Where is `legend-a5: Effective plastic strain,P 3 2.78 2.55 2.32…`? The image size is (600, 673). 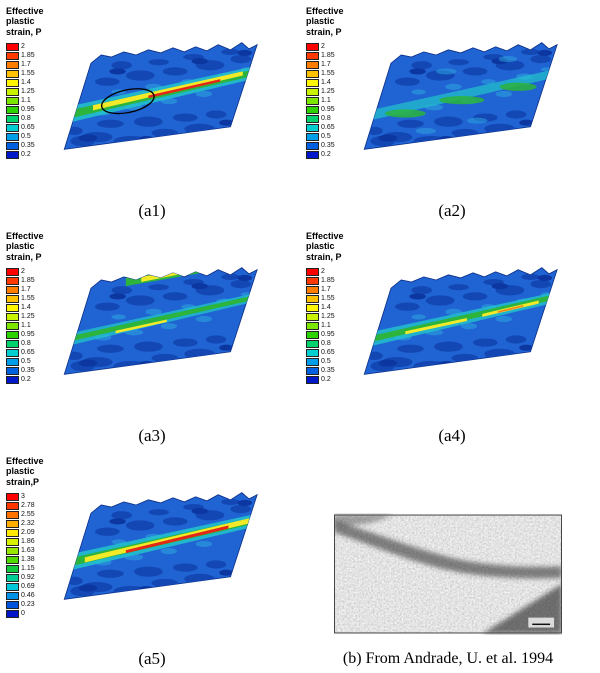 legend-a5: Effective plastic strain,P 3 2.78 2.55 2.32… is located at coordinates (30, 549).